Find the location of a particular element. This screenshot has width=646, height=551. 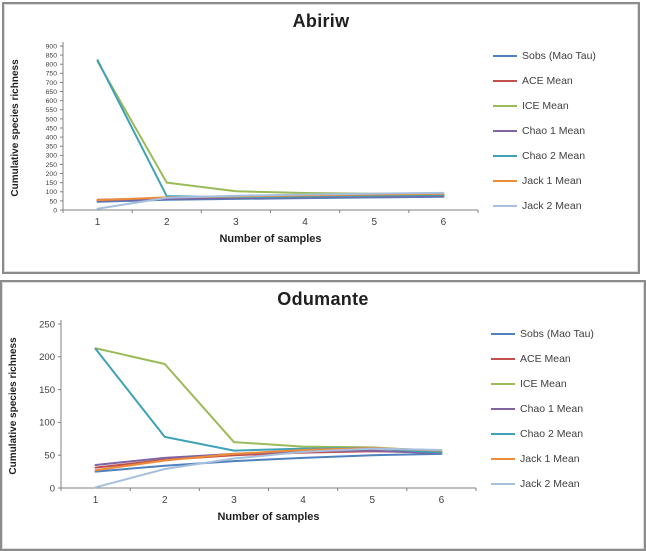

y-axis-tick-label: 550 is located at coordinates (52, 110).